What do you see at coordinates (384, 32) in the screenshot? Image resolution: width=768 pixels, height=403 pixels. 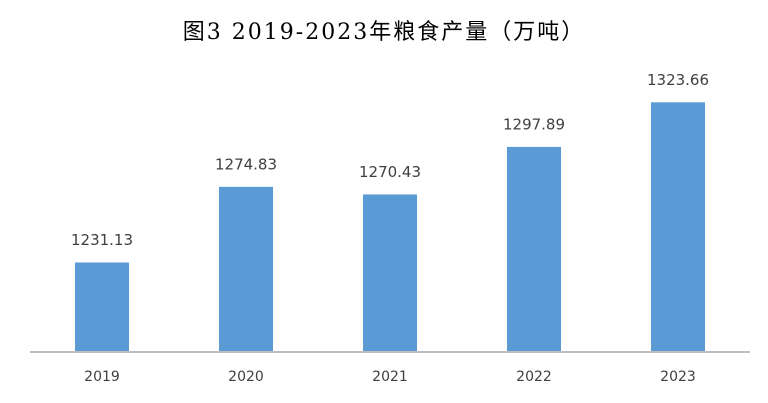 I see `chart-title: 图3 2019-2023年粮食产量（万吨）` at bounding box center [384, 32].